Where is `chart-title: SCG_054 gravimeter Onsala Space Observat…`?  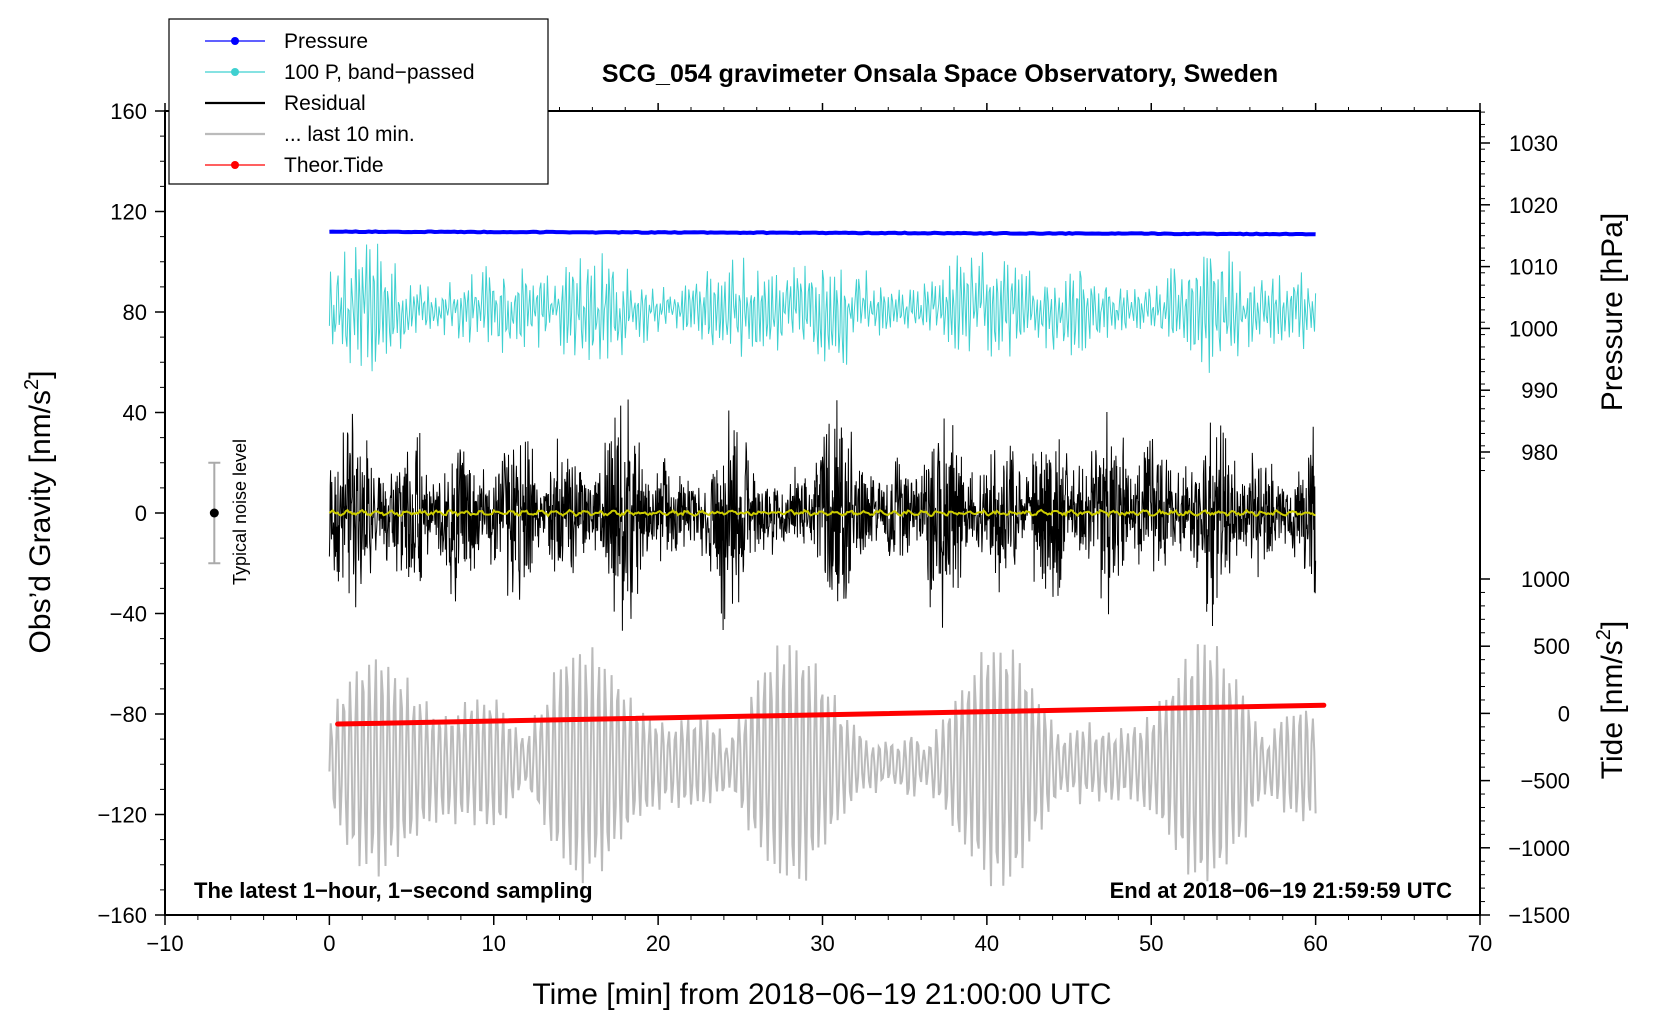
chart-title: SCG_054 gravimeter Onsala Space Observat… is located at coordinates (940, 74).